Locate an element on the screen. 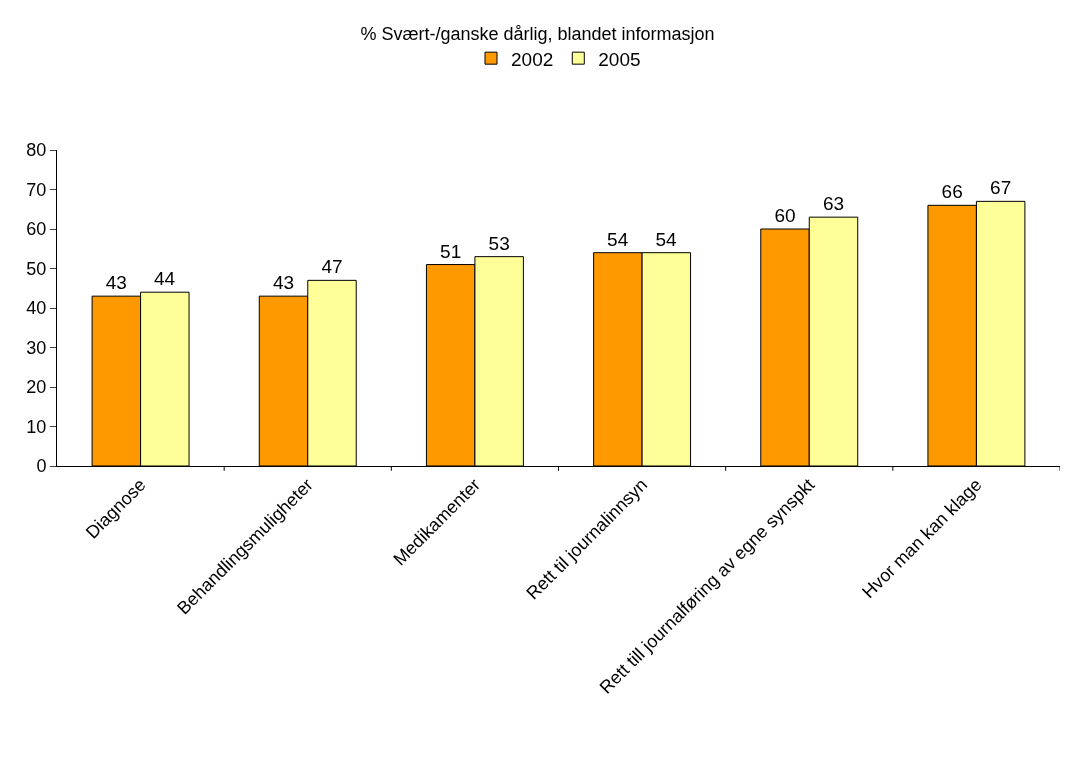 This screenshot has width=1075, height=776. data-label: 53 is located at coordinates (499, 243).